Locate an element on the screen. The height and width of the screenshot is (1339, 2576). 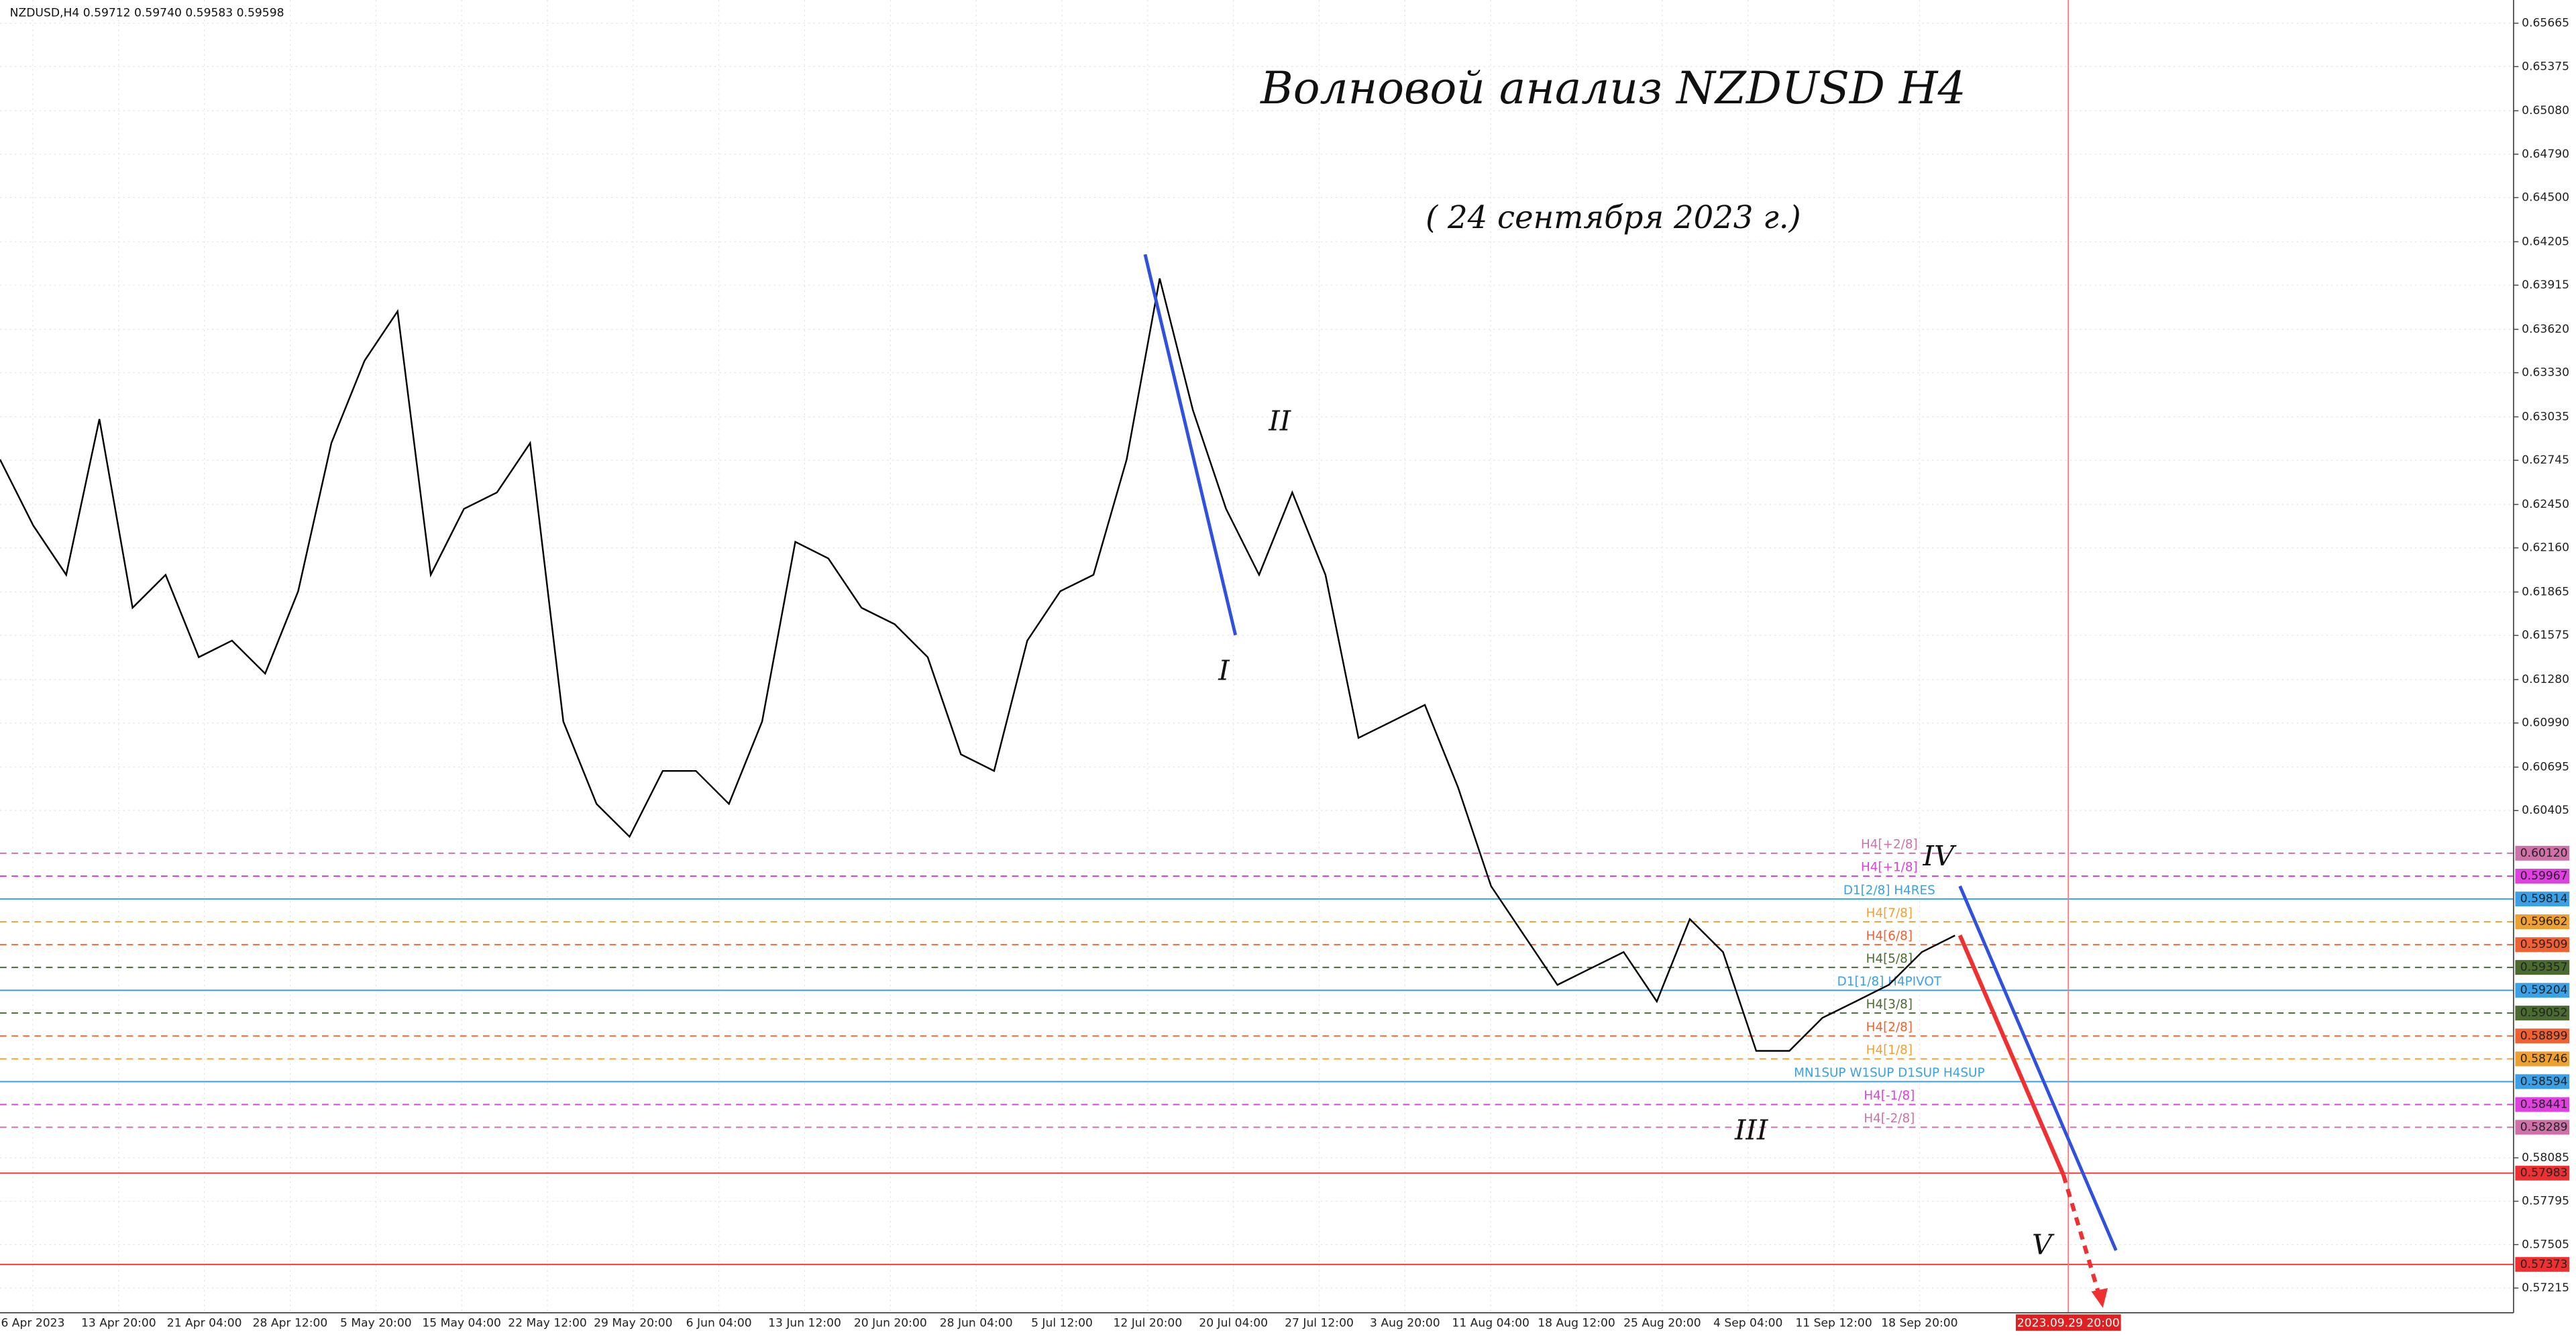
level-price: 0.59662 is located at coordinates (2544, 921).